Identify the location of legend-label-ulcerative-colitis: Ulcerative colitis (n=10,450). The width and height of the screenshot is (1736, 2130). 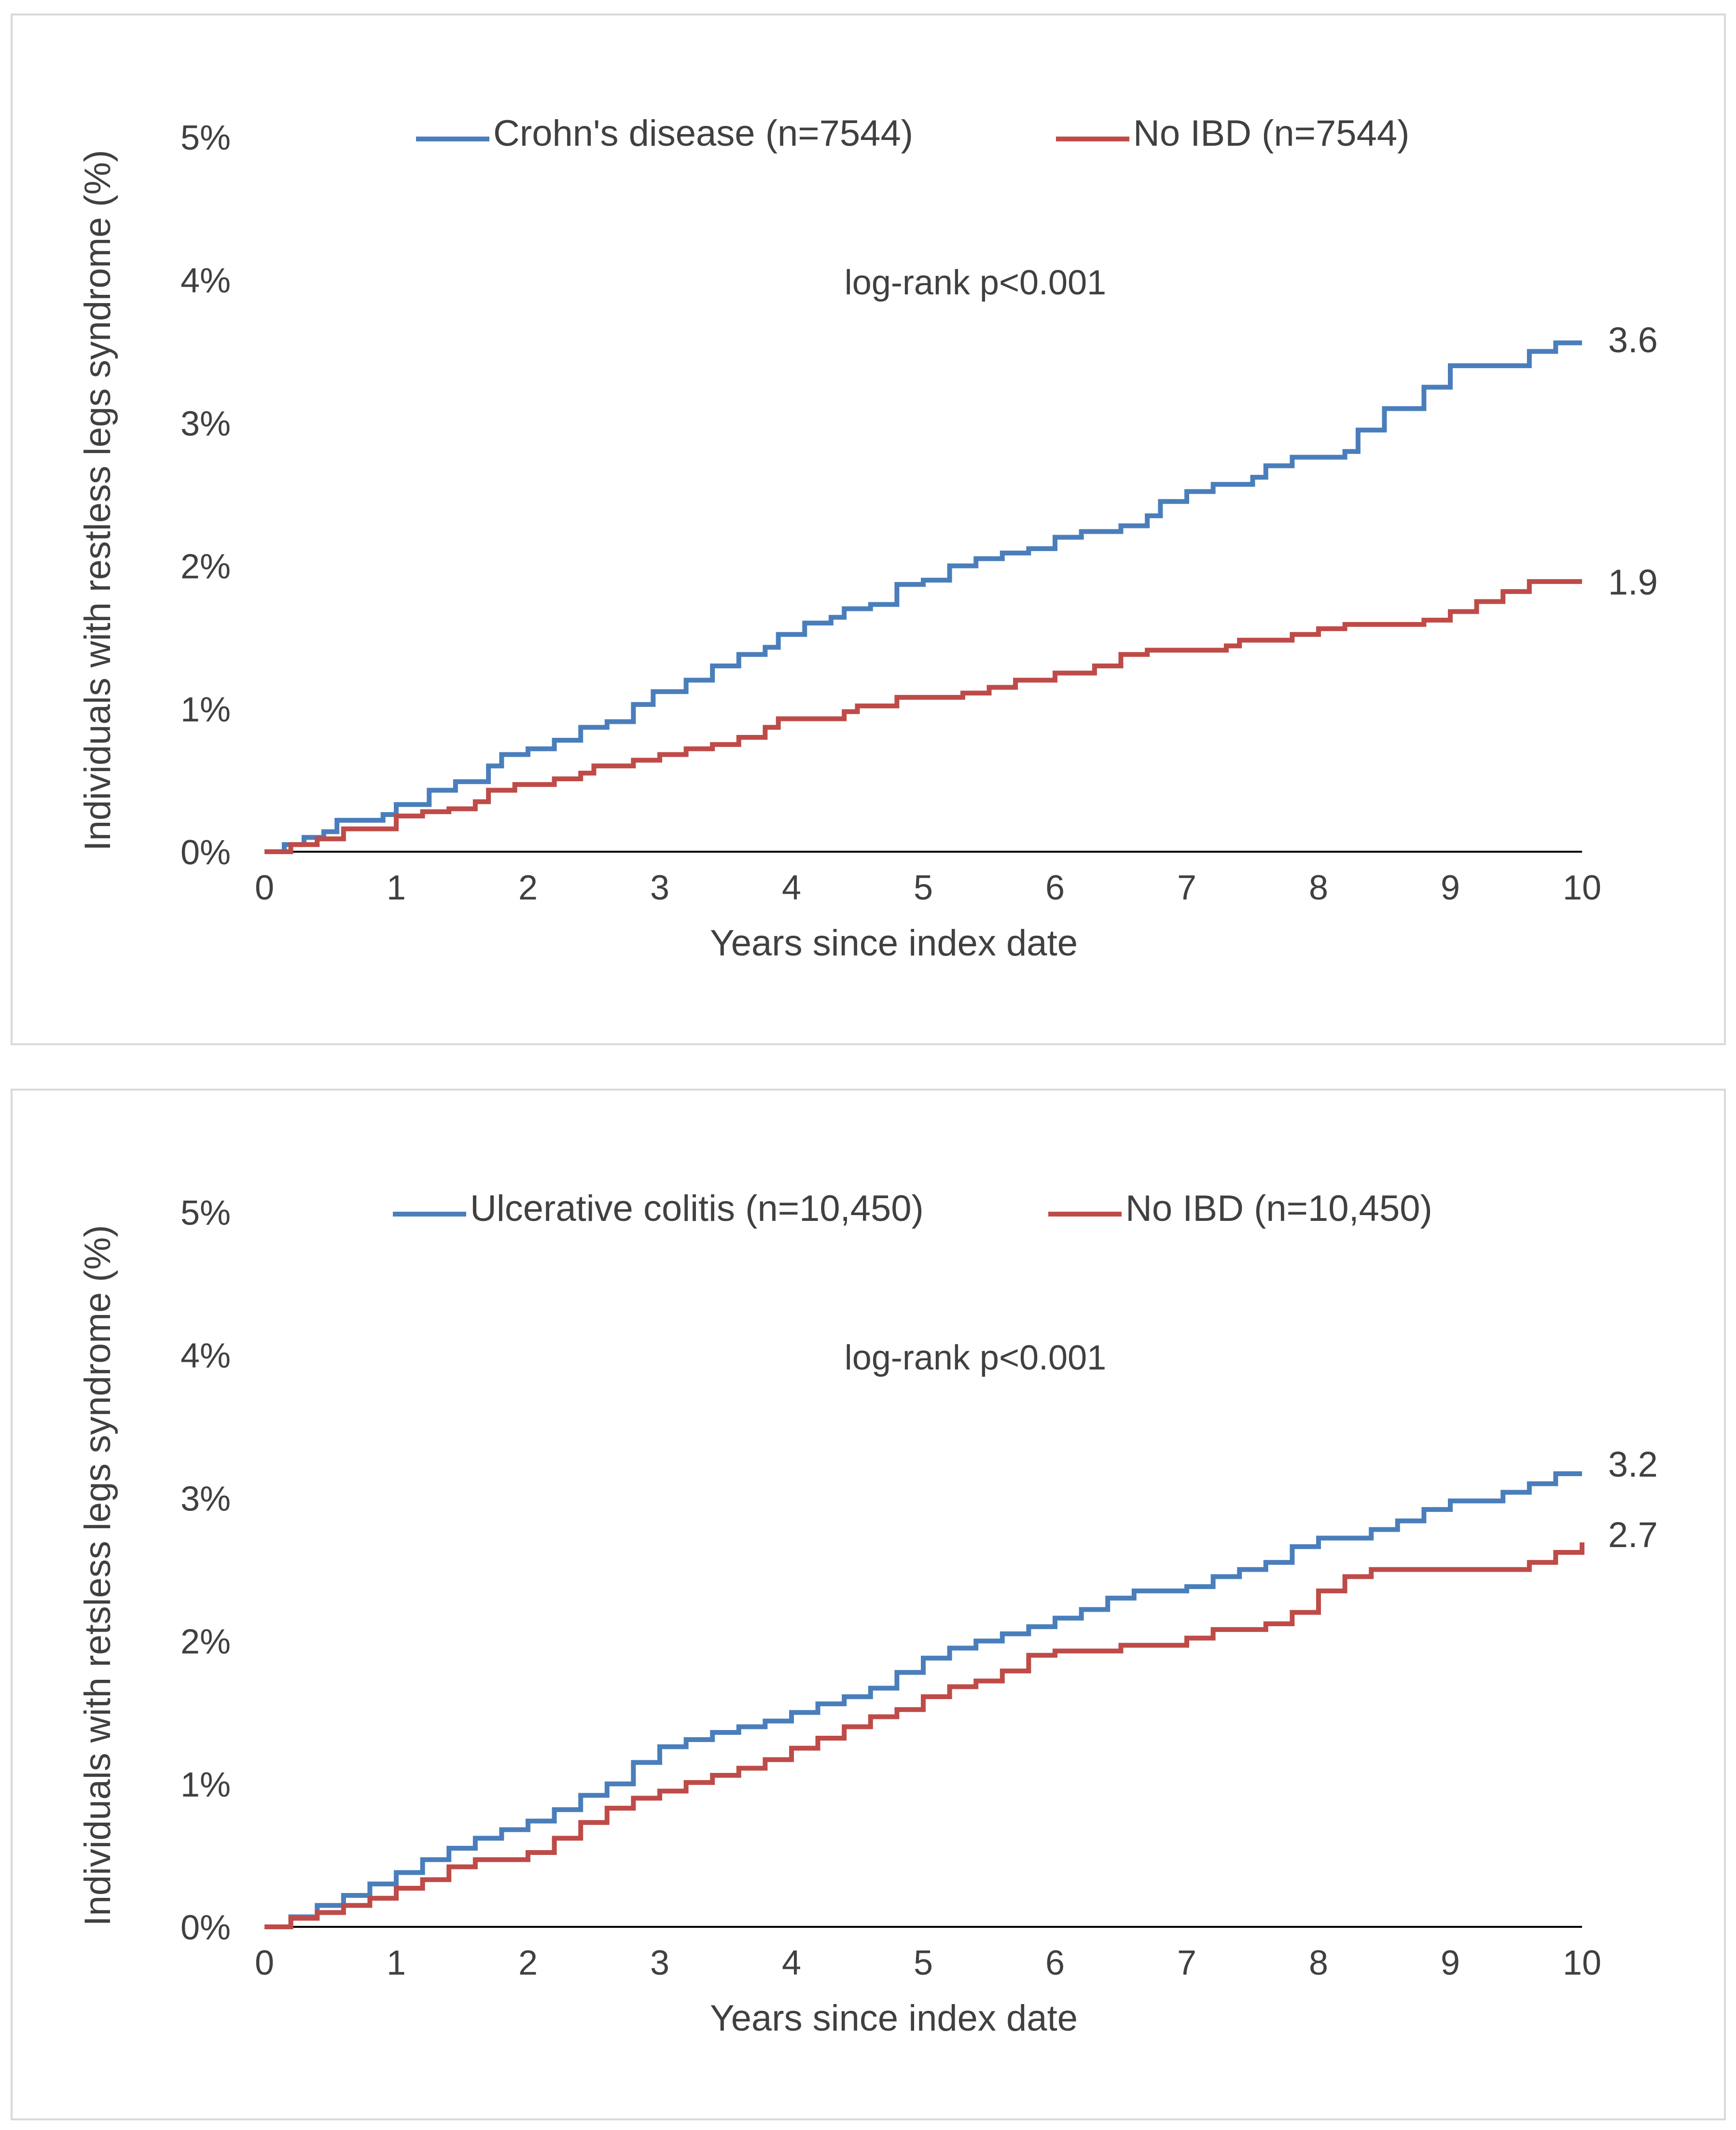
(697, 1209).